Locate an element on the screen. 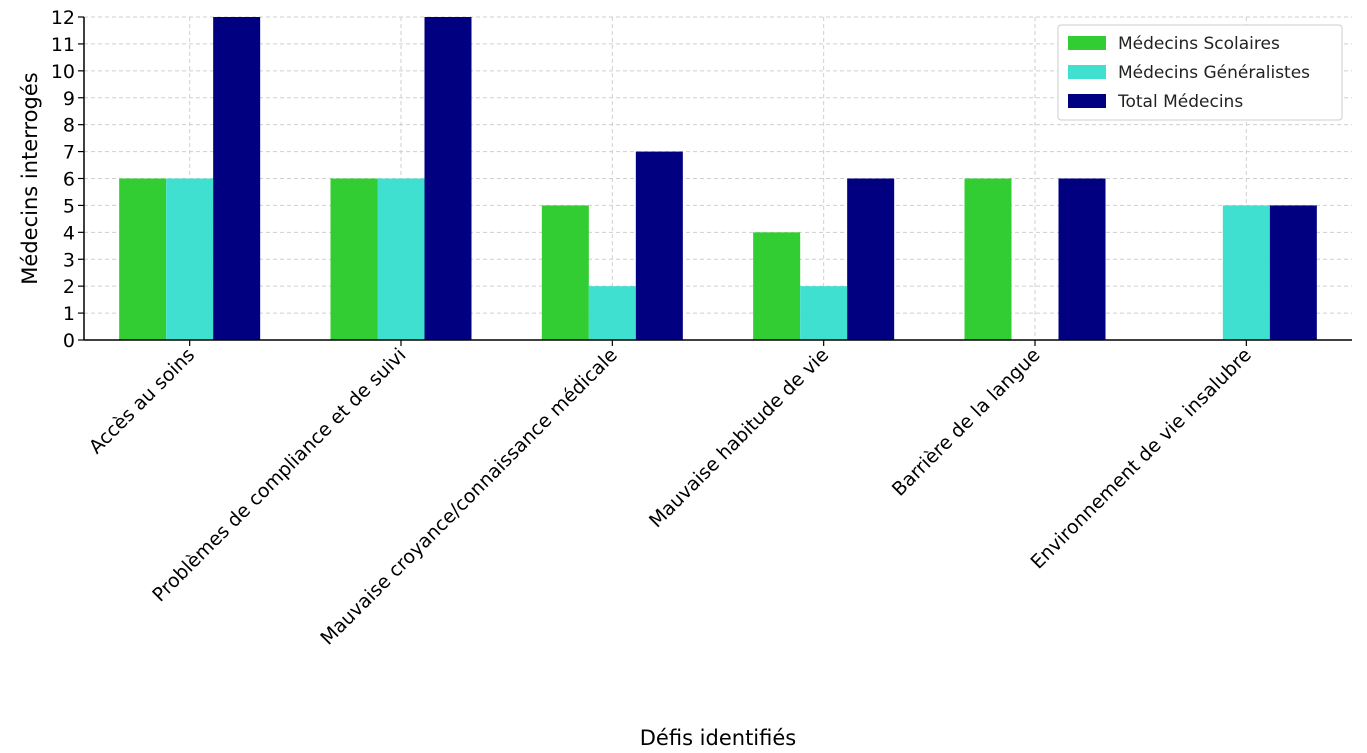  x-tick-label-environnement-de-vie-insalubre: Environnement de vie insalubre is located at coordinates (1140, 458).